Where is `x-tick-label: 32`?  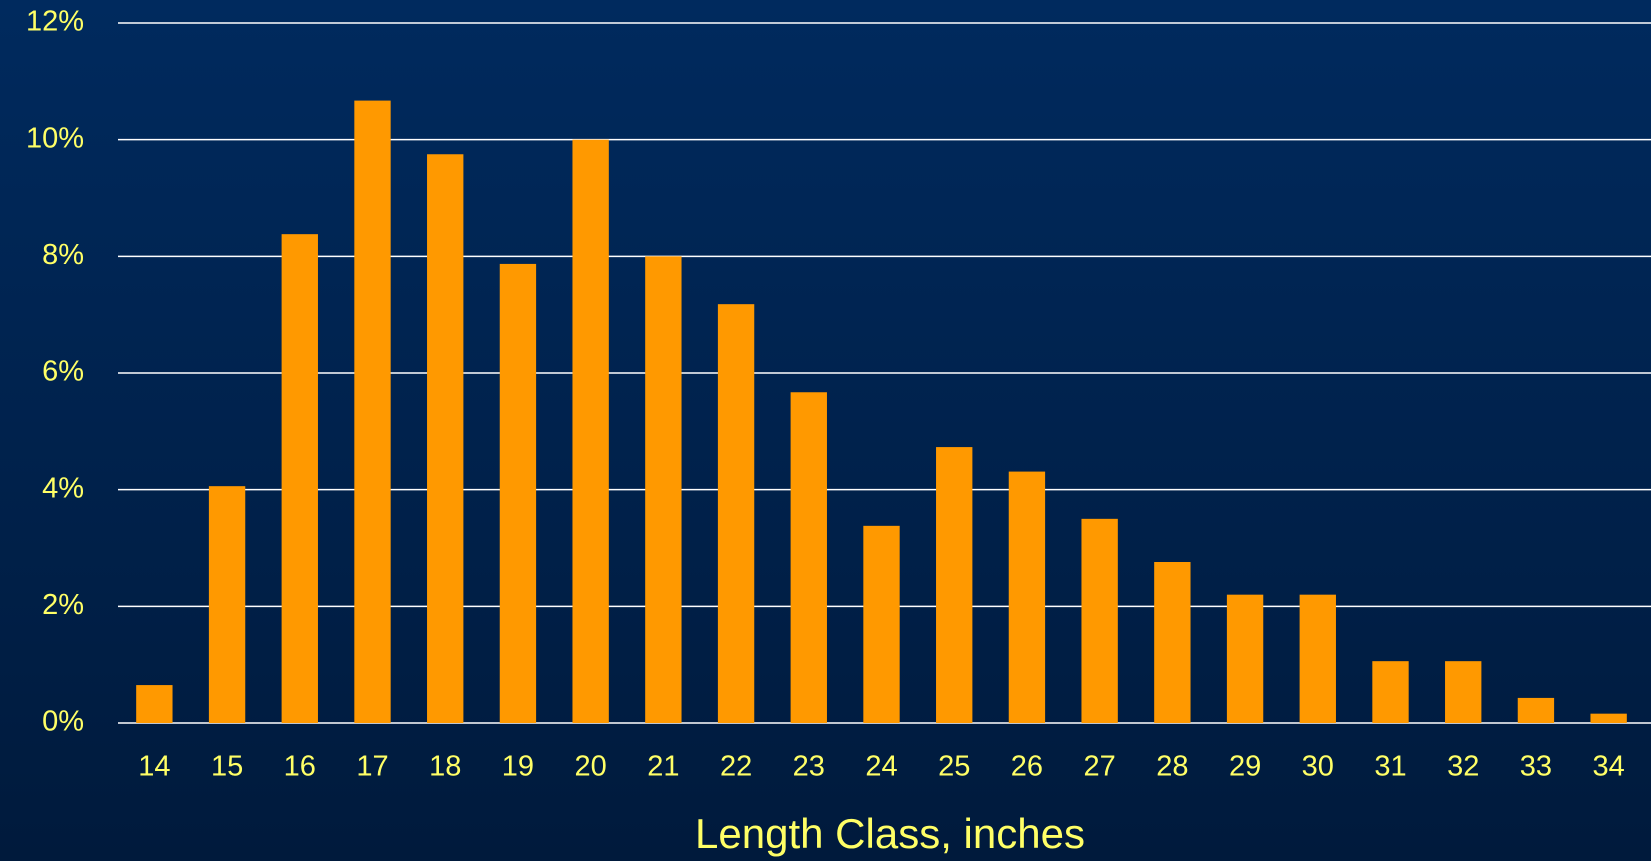 x-tick-label: 32 is located at coordinates (1463, 767).